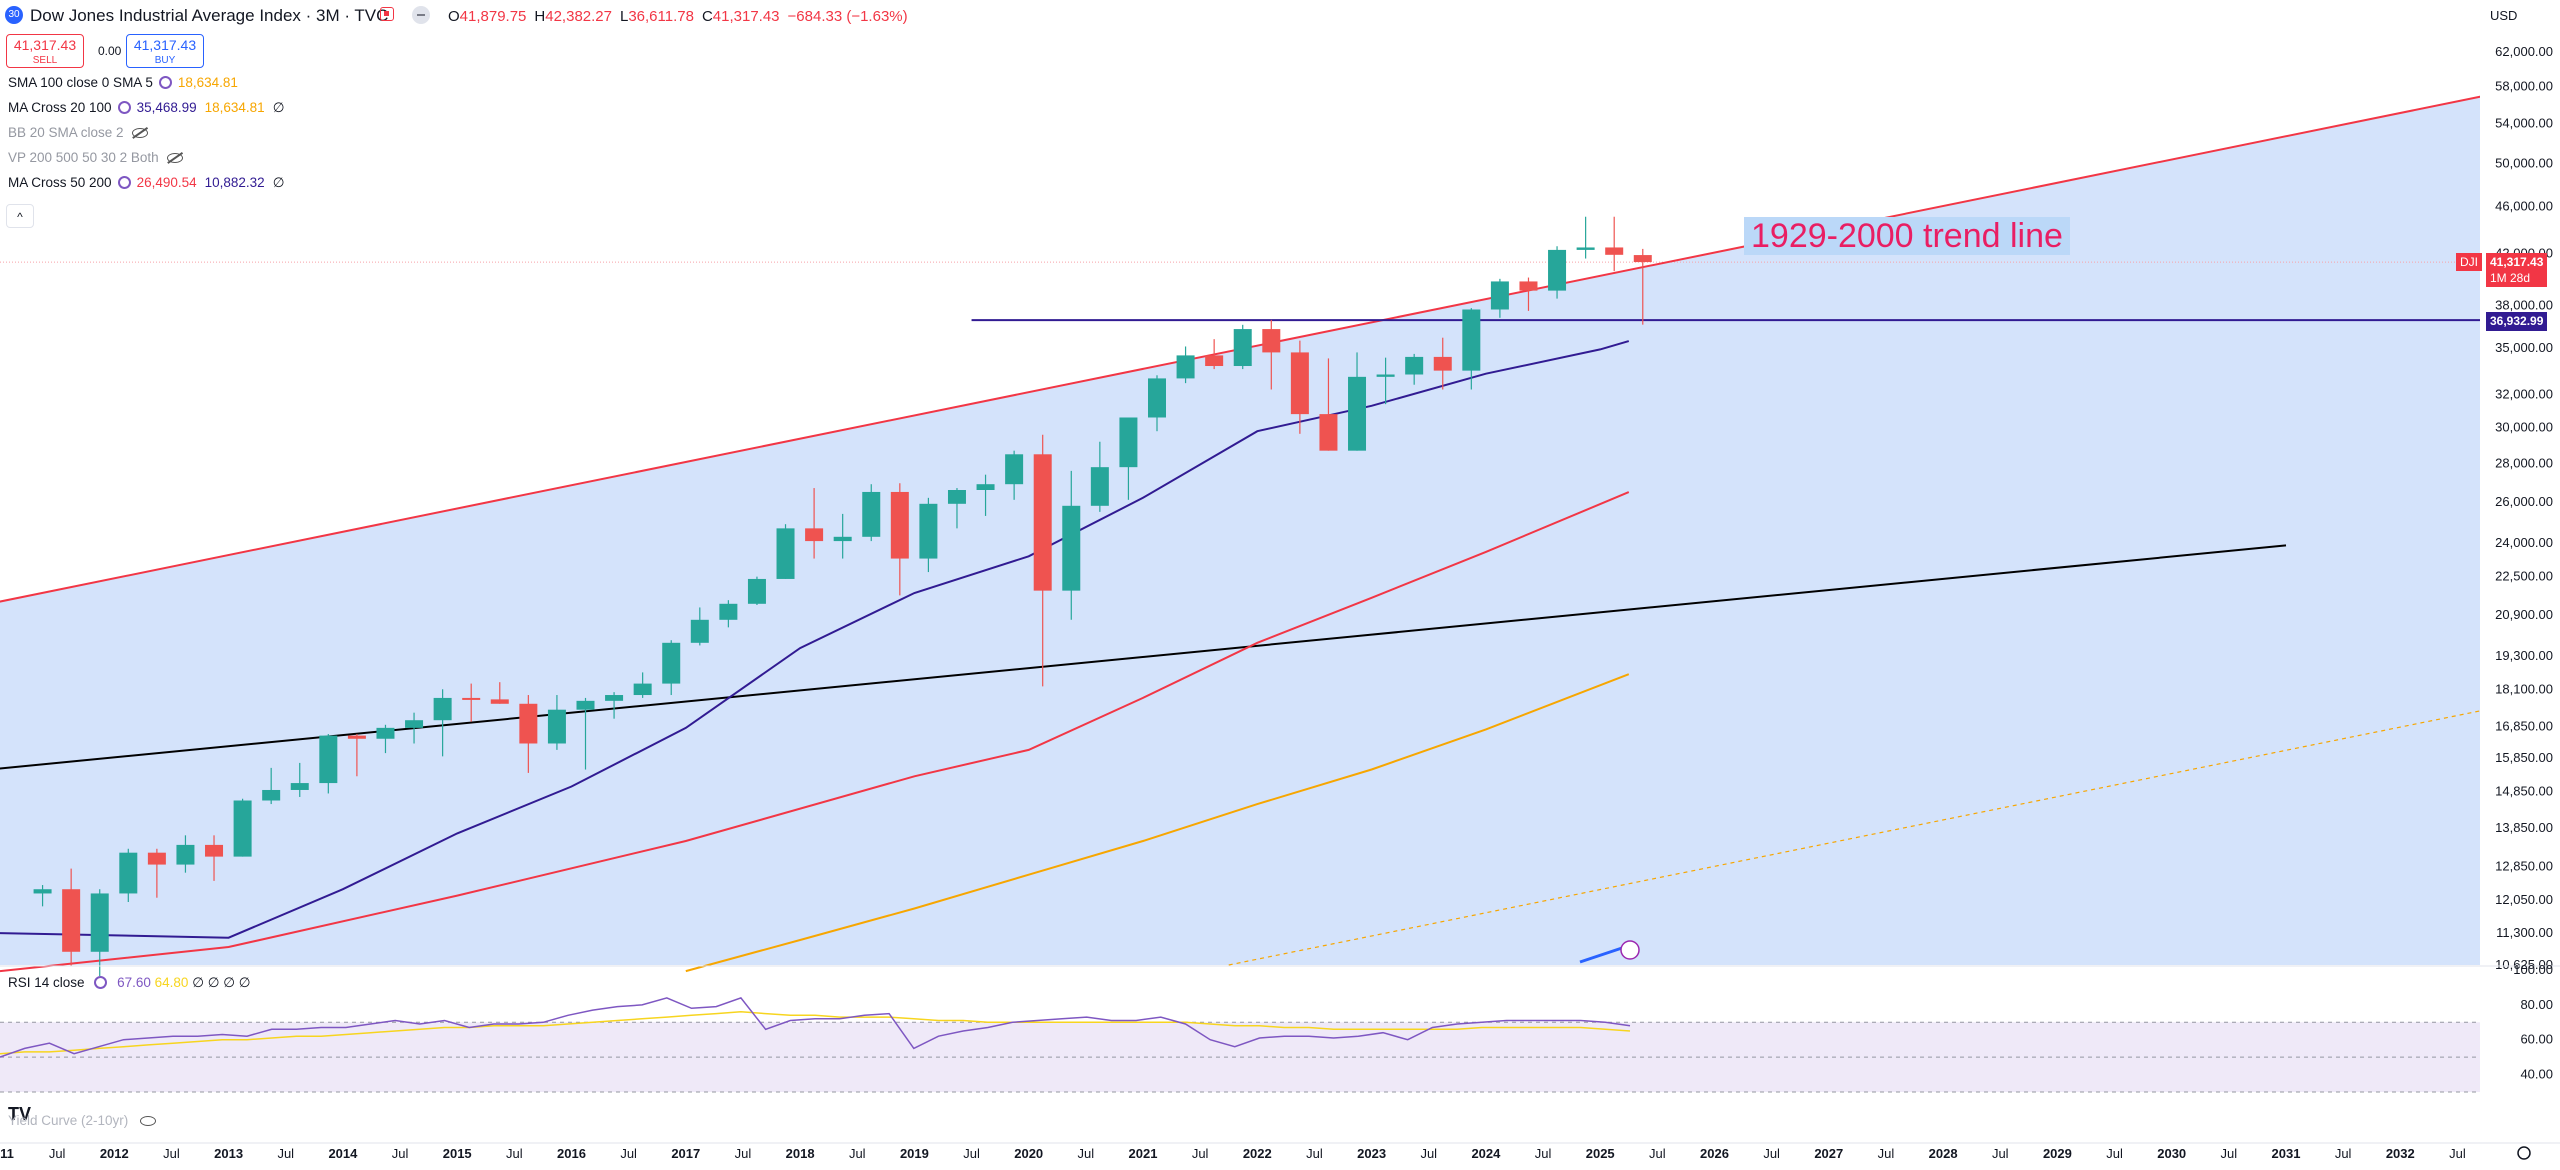 This screenshot has width=2560, height=1170. Describe the element at coordinates (421, 15) in the screenshot. I see `market-status-icon` at that location.